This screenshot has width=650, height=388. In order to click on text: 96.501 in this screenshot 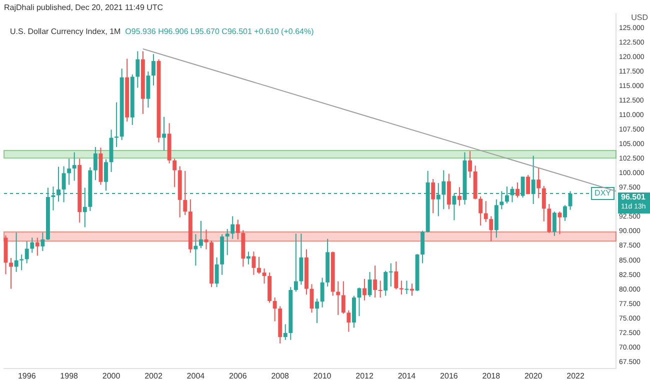, I will do `click(633, 197)`.